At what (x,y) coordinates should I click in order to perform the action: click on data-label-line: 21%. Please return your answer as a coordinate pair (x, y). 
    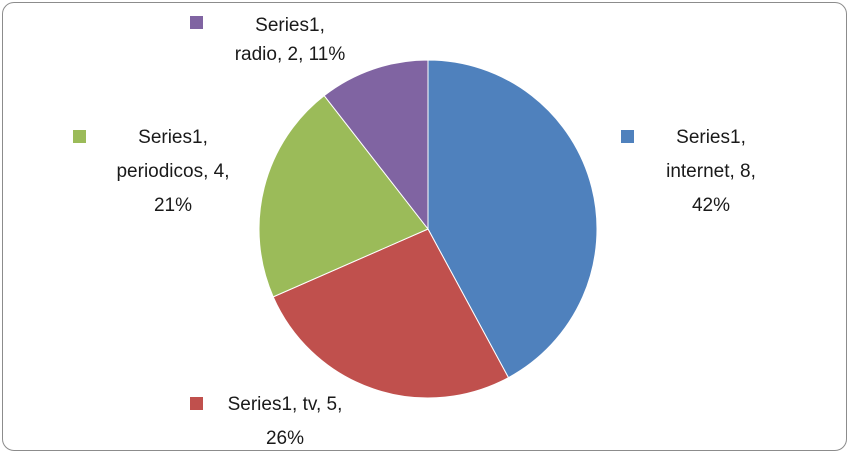
    Looking at the image, I should click on (173, 205).